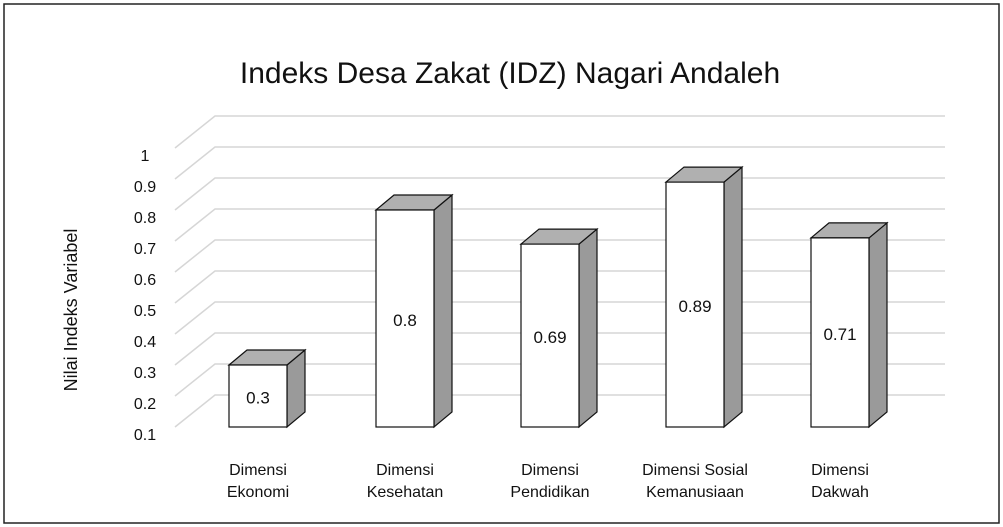 Image resolution: width=1003 pixels, height=527 pixels. Describe the element at coordinates (145, 249) in the screenshot. I see `y-tick-label: 0.7` at that location.